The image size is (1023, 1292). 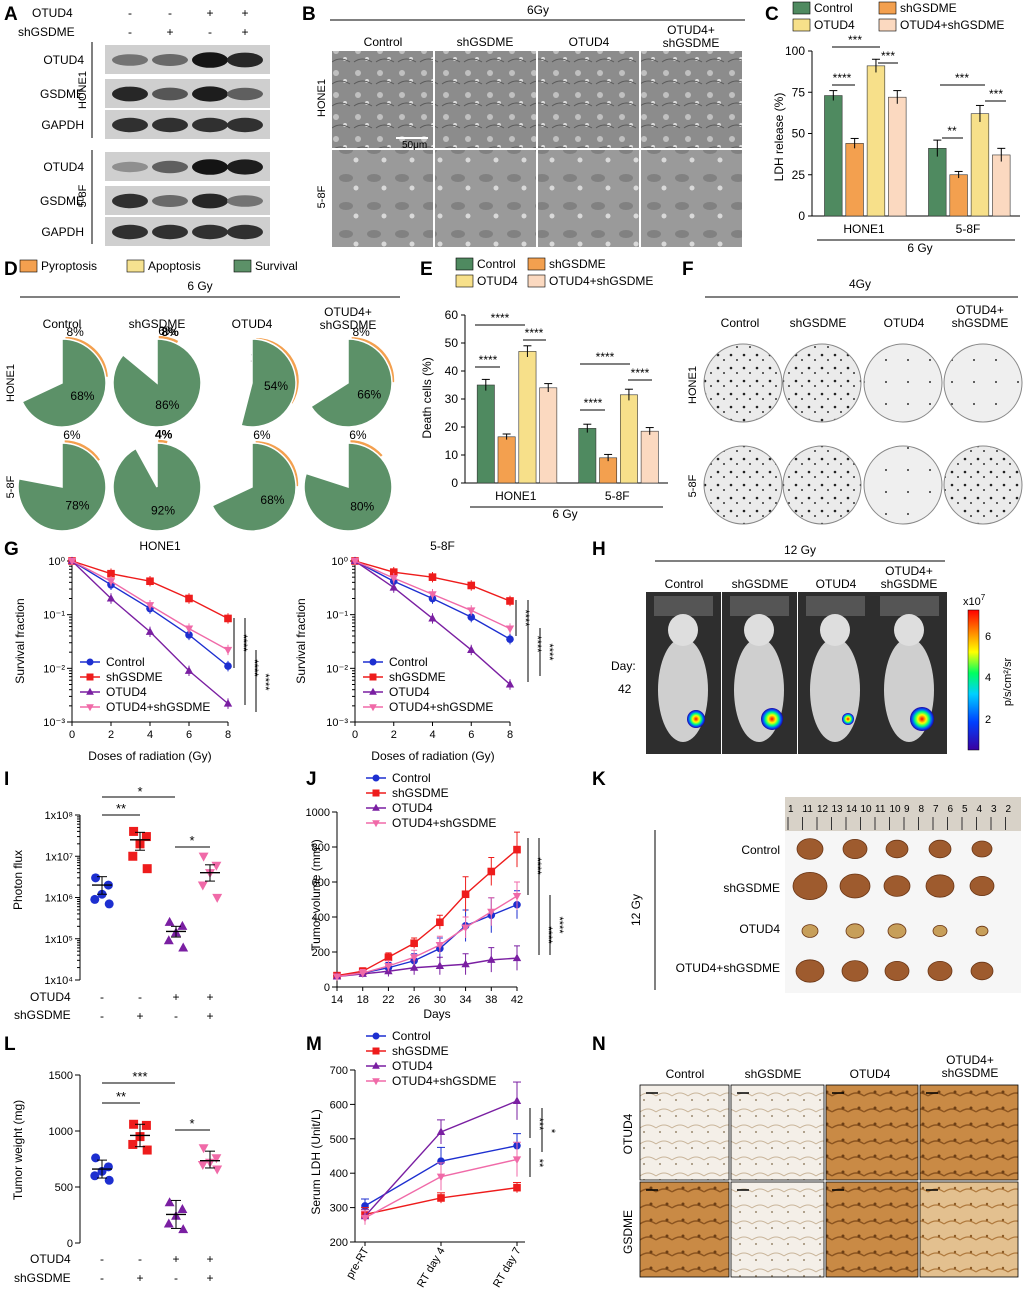 What do you see at coordinates (268, 383) in the screenshot?
I see `pie-slice` at bounding box center [268, 383].